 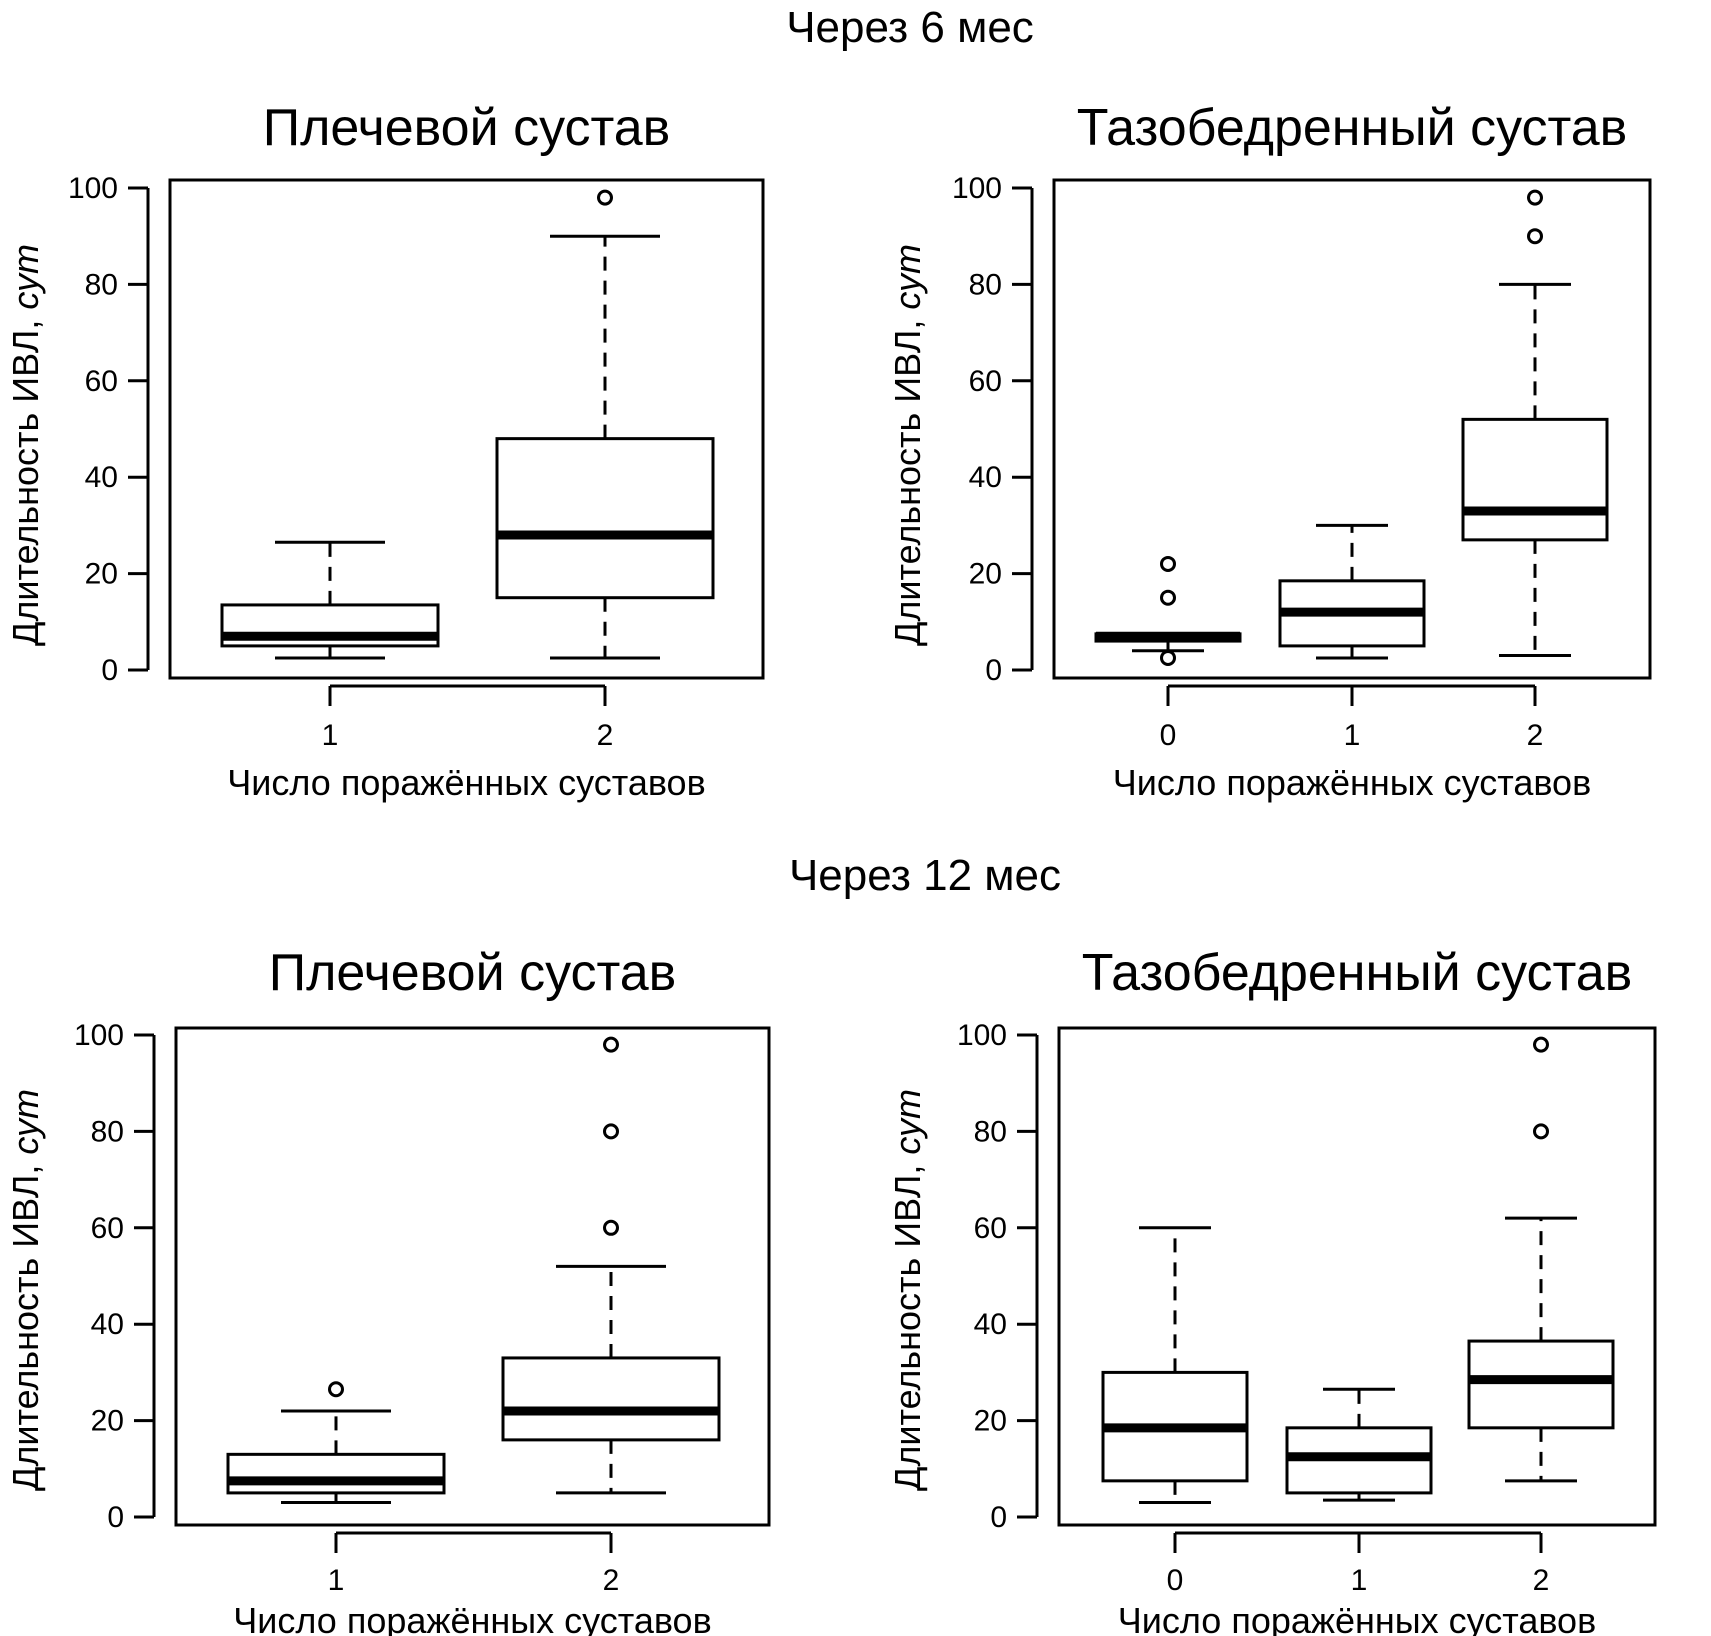 I want to click on section-title-6-months: Через 6 мес, so click(x=910, y=27).